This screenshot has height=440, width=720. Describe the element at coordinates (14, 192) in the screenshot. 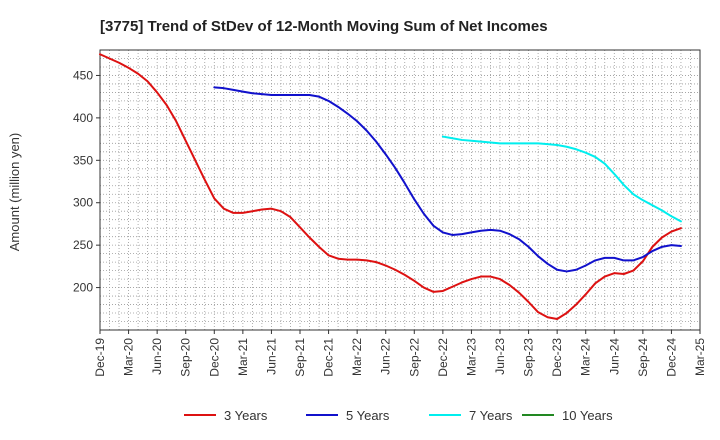

I see `y-axis-label: Amount (million yen)` at that location.